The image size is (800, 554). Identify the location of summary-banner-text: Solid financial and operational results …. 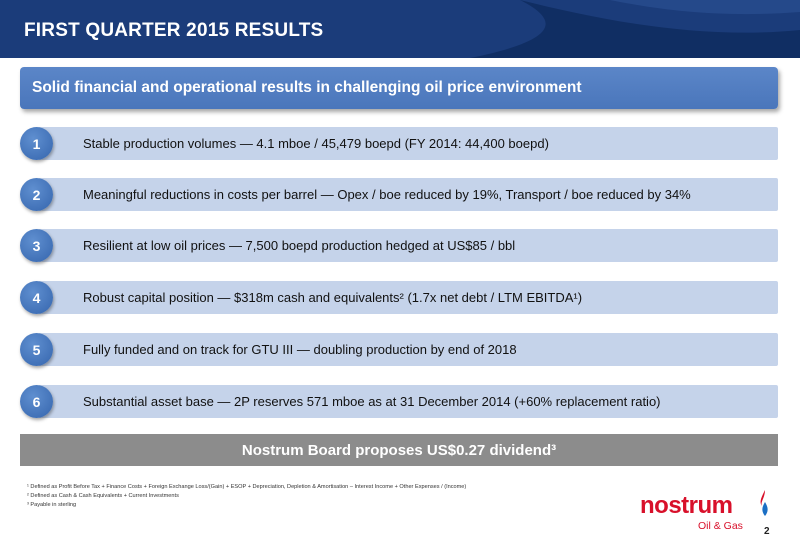
(307, 87).